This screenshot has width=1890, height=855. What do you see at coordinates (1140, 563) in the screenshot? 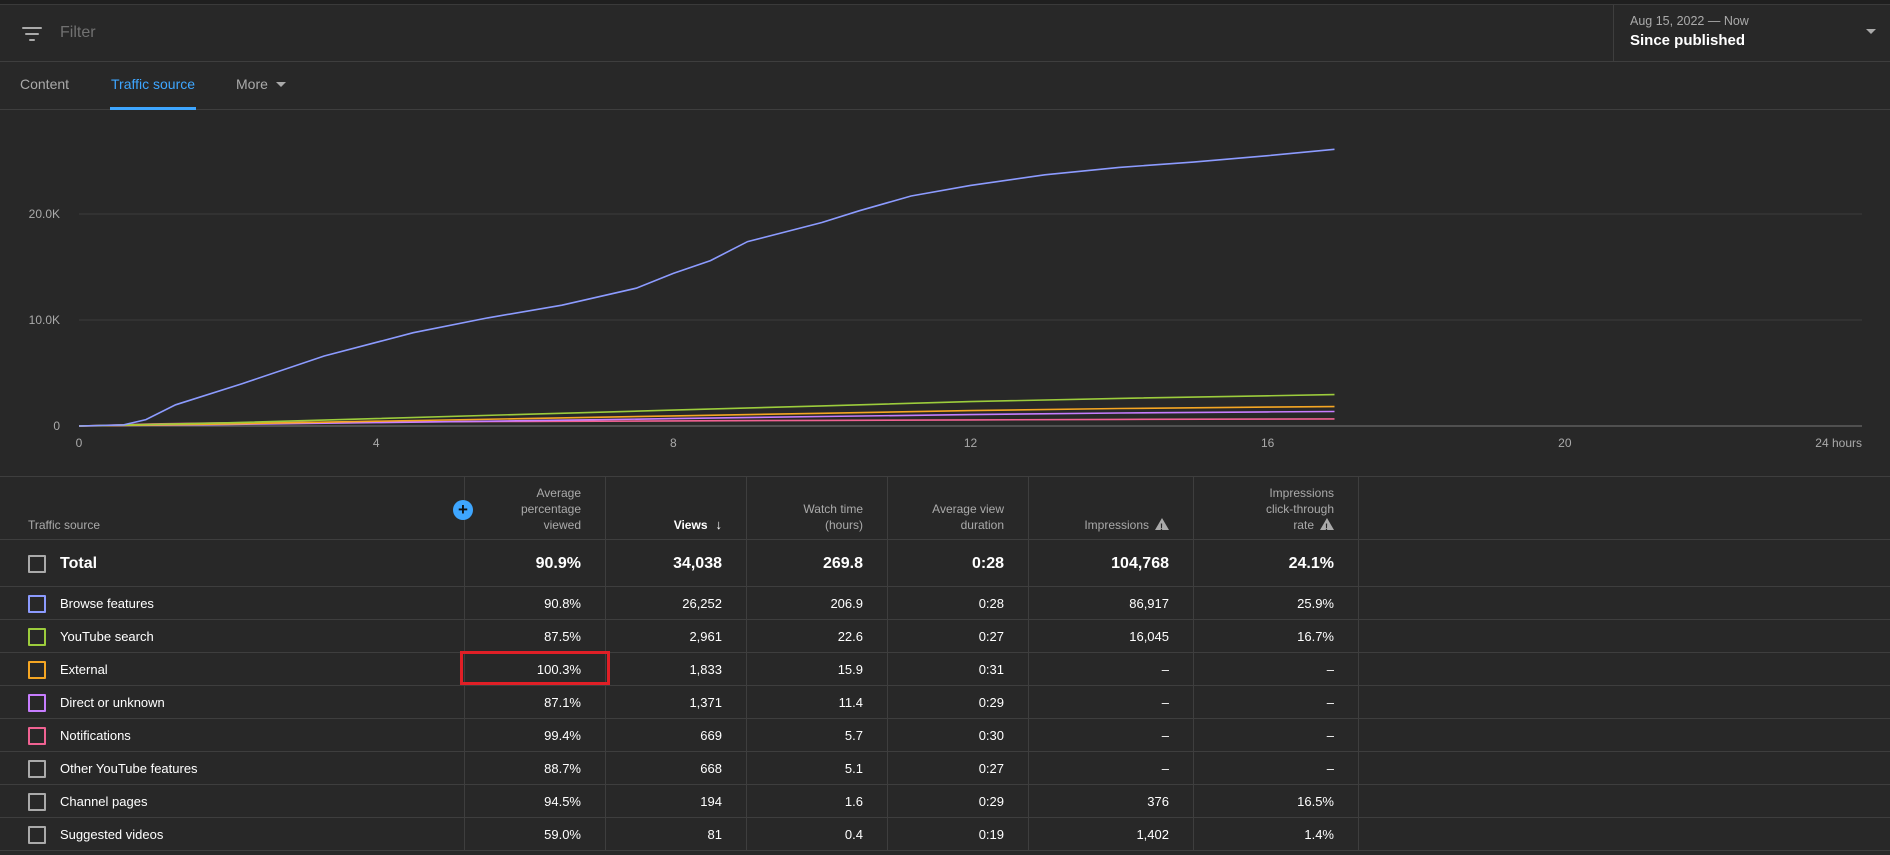
I see `impr-value: 104,768` at bounding box center [1140, 563].